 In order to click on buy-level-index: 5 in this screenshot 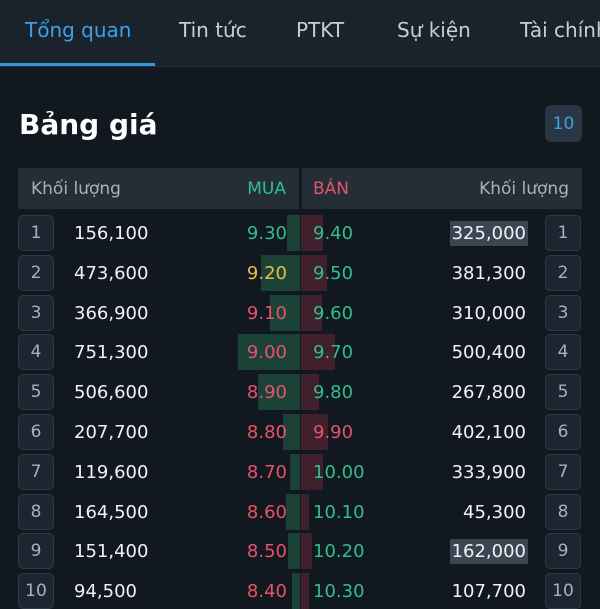, I will do `click(36, 392)`.